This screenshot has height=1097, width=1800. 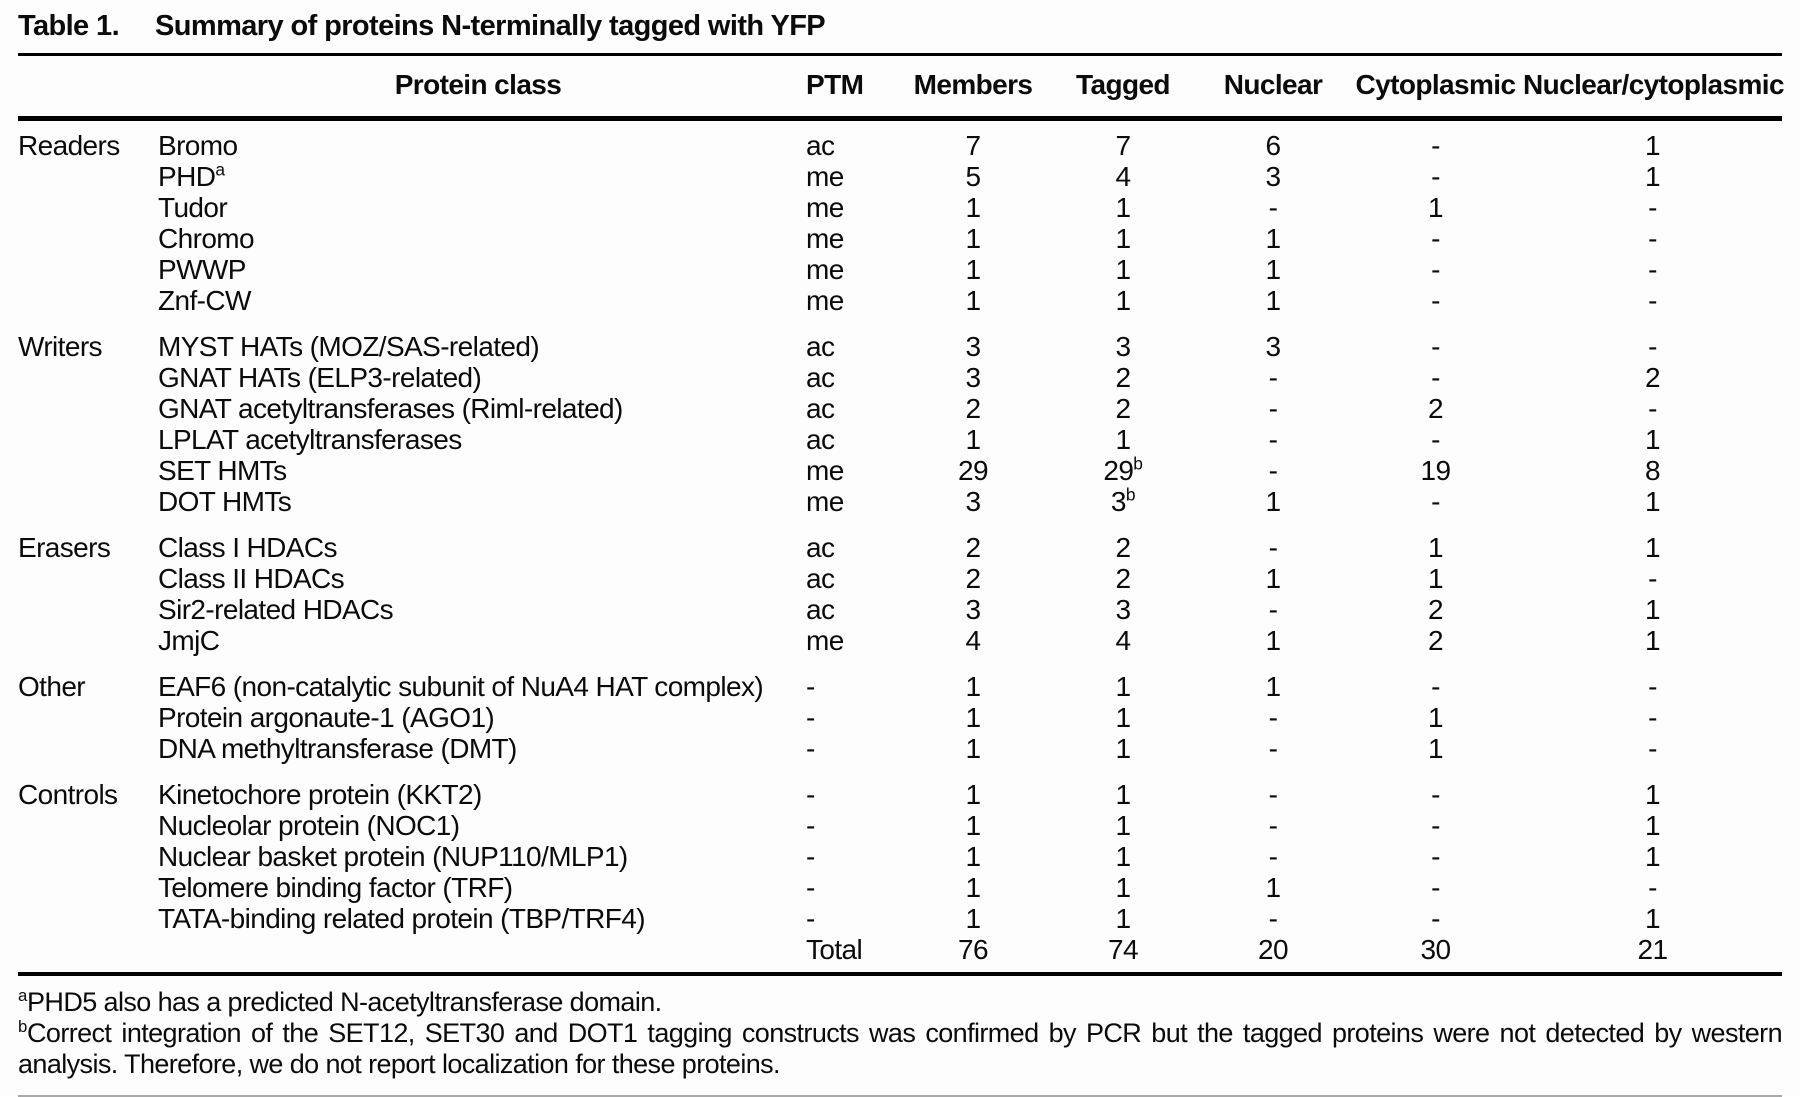 I want to click on nuclear-cell: 6, so click(x=1273, y=145).